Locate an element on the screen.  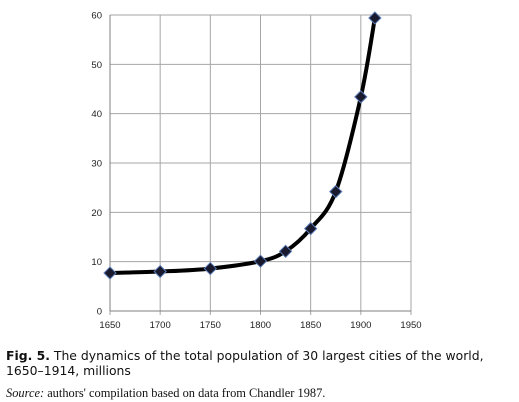
y-tick-label: 0 is located at coordinates (99, 312).